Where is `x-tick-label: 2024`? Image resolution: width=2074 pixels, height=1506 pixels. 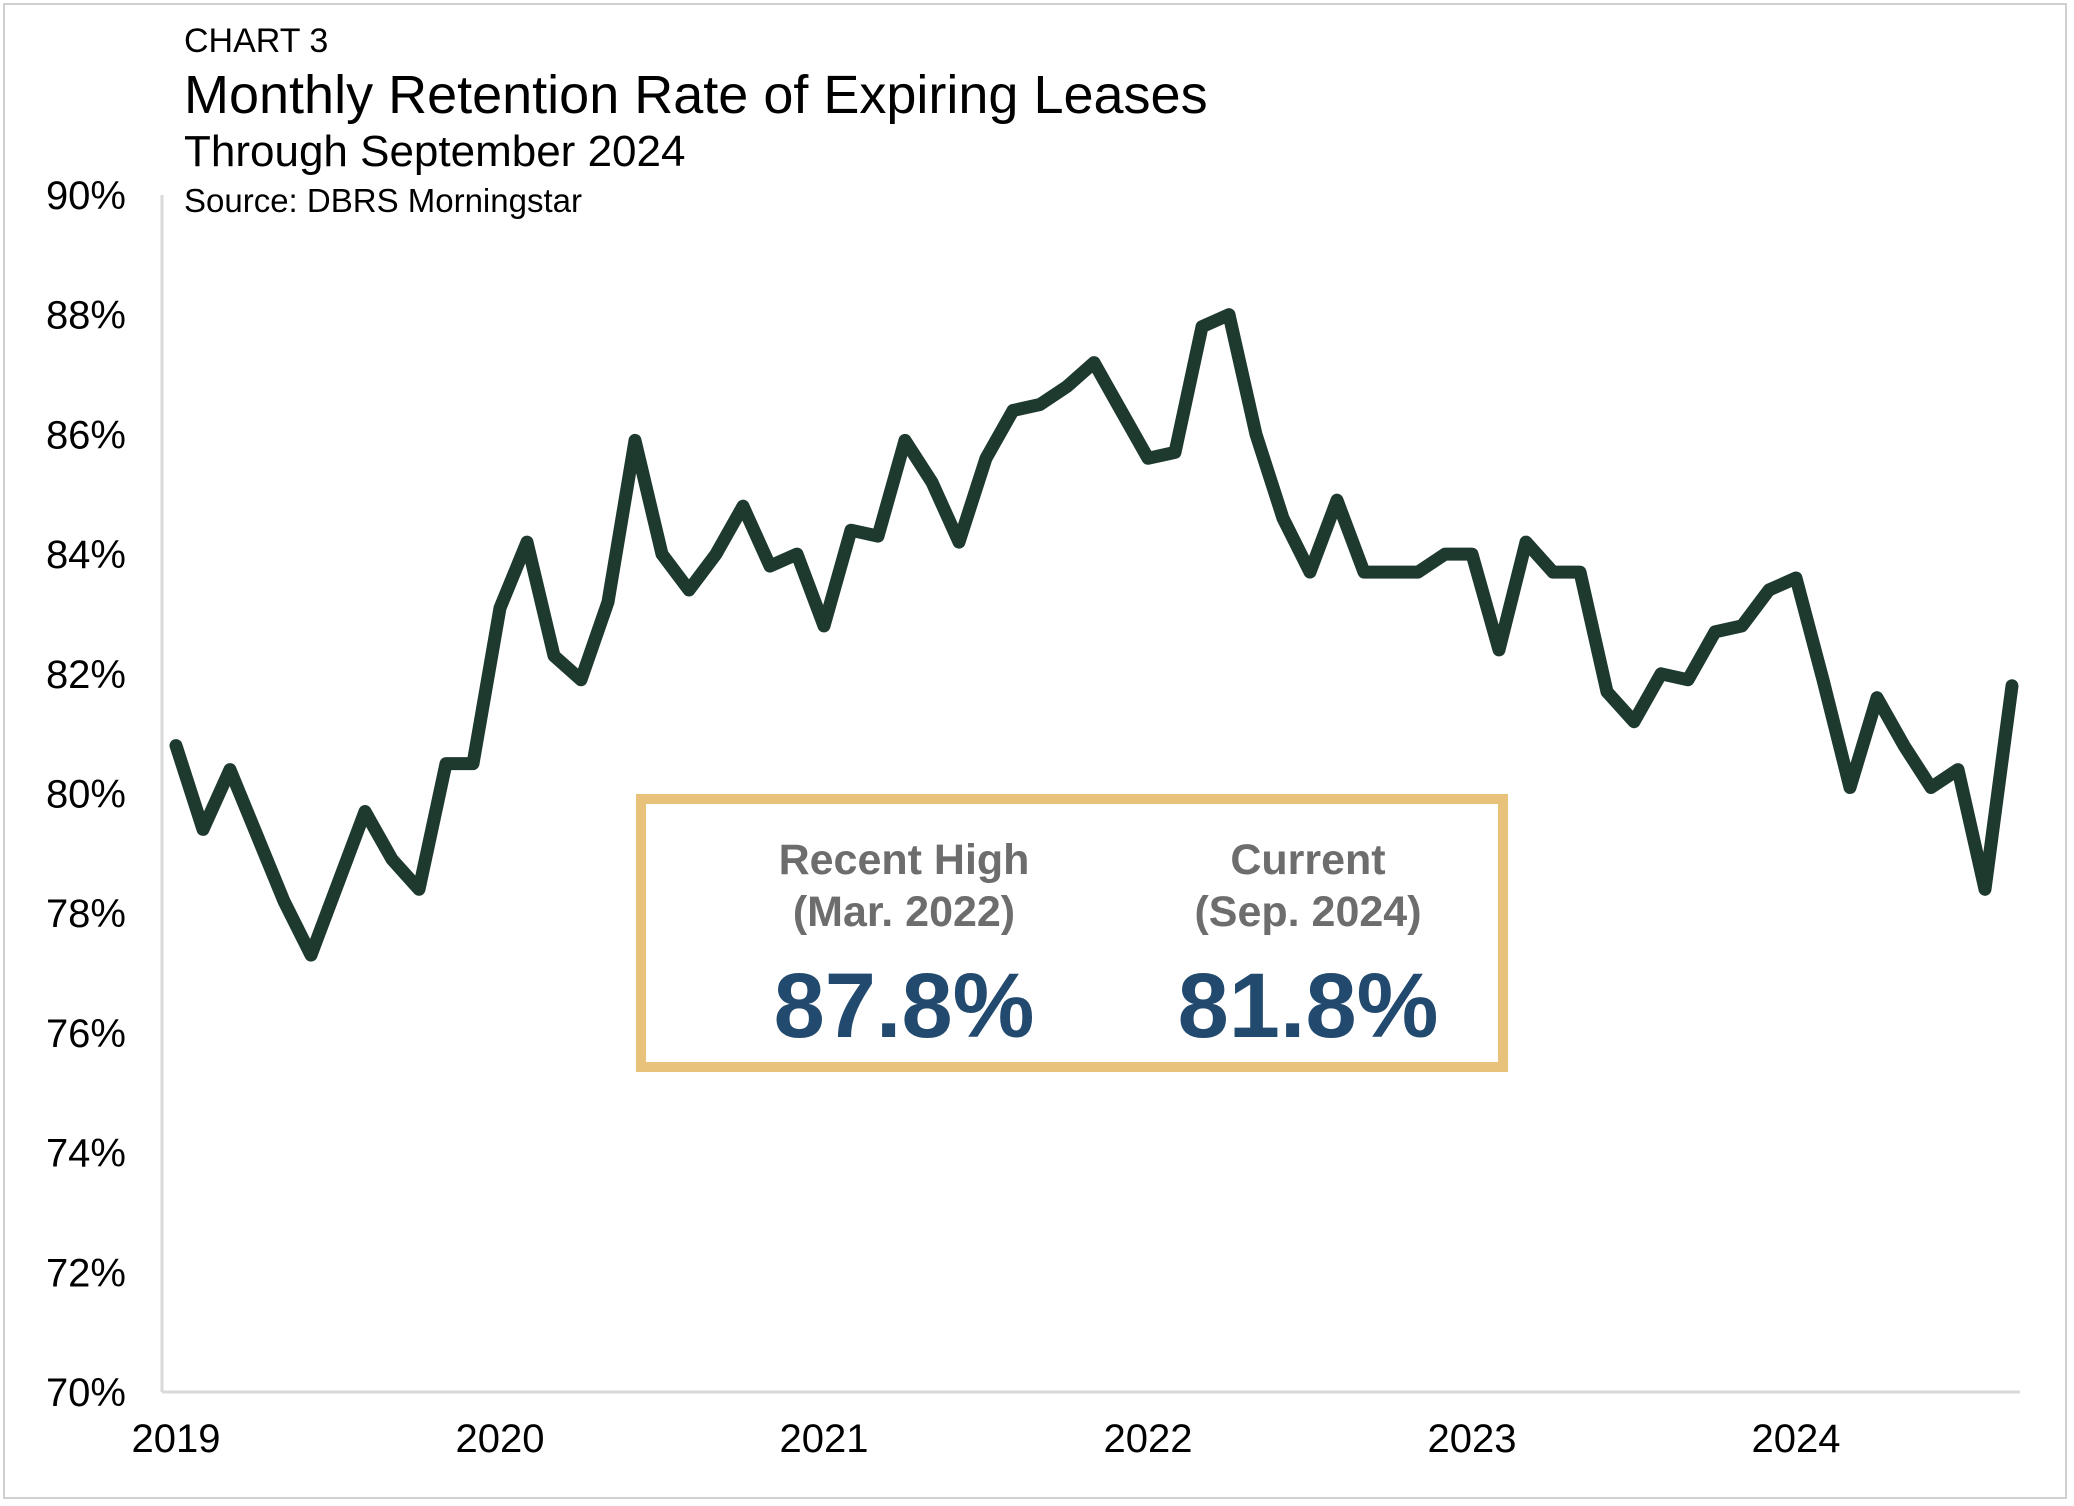
x-tick-label: 2024 is located at coordinates (1796, 1439).